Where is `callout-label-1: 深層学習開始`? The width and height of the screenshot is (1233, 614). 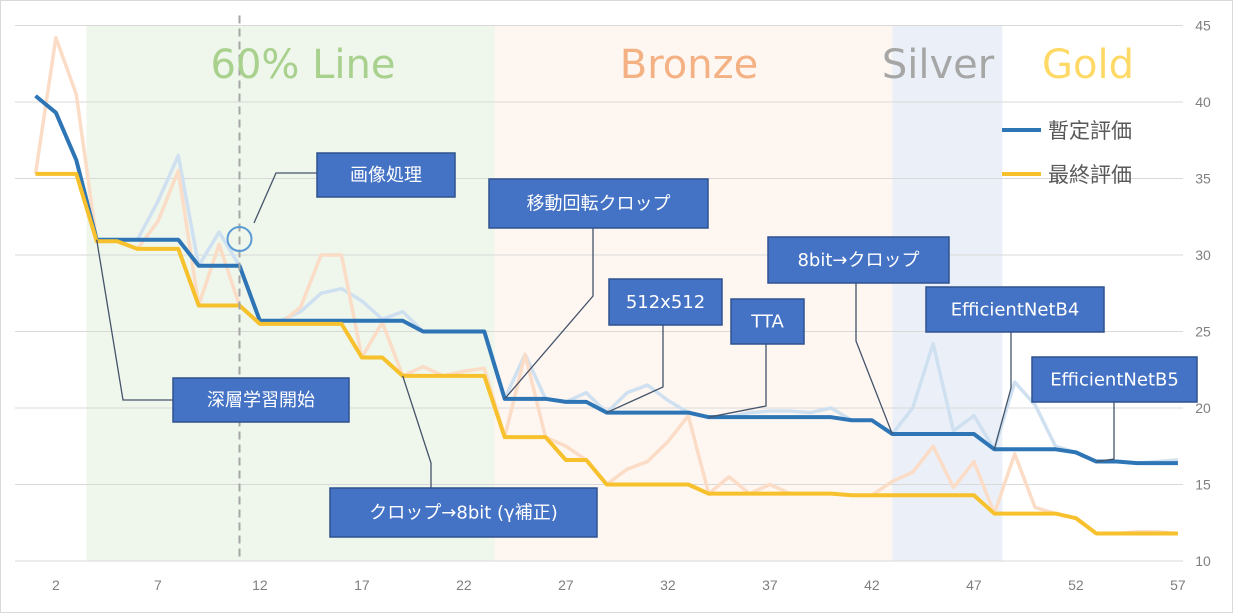
callout-label-1: 深層学習開始 is located at coordinates (261, 400).